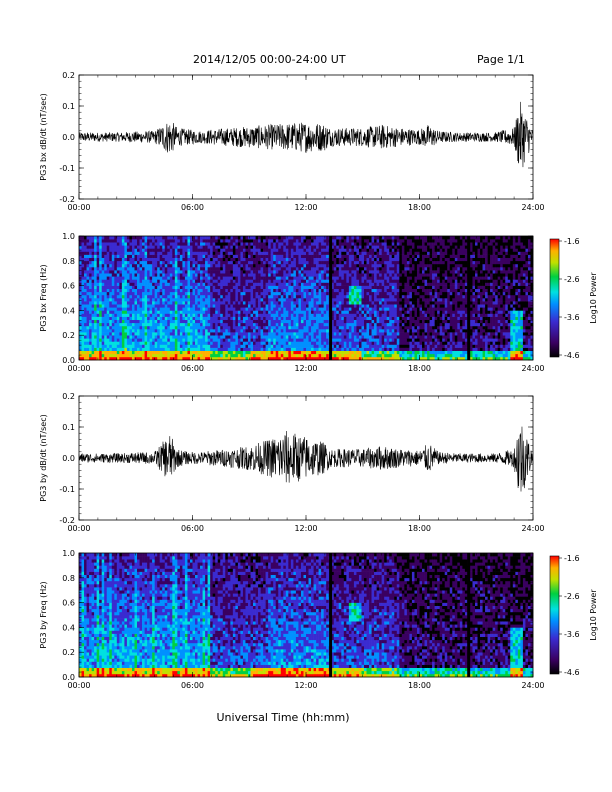 The height and width of the screenshot is (792, 612). Describe the element at coordinates (43, 614) in the screenshot. I see `y-axis-label: PG3 by Freq (Hz)` at that location.